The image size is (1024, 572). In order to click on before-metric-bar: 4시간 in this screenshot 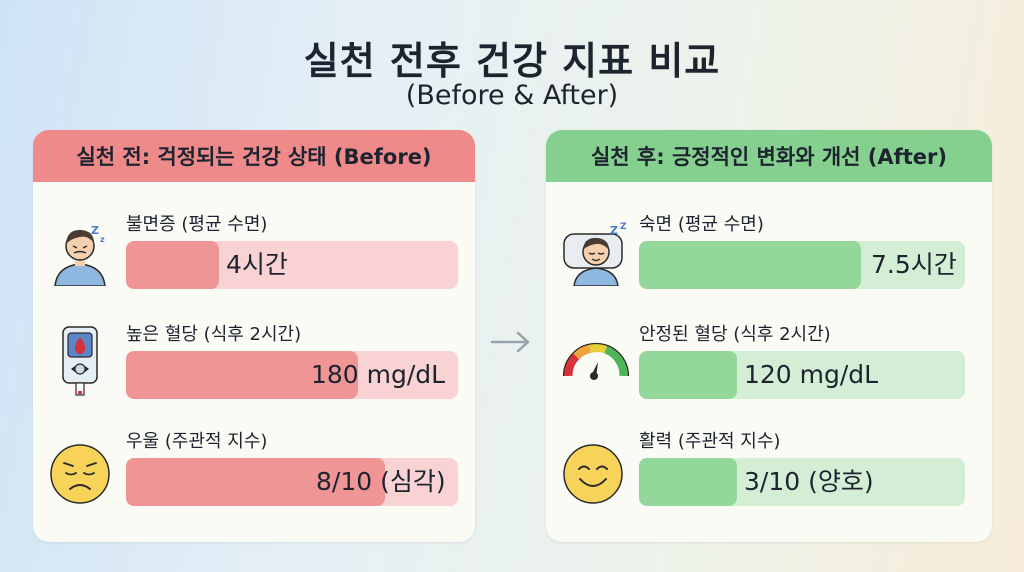, I will do `click(292, 265)`.